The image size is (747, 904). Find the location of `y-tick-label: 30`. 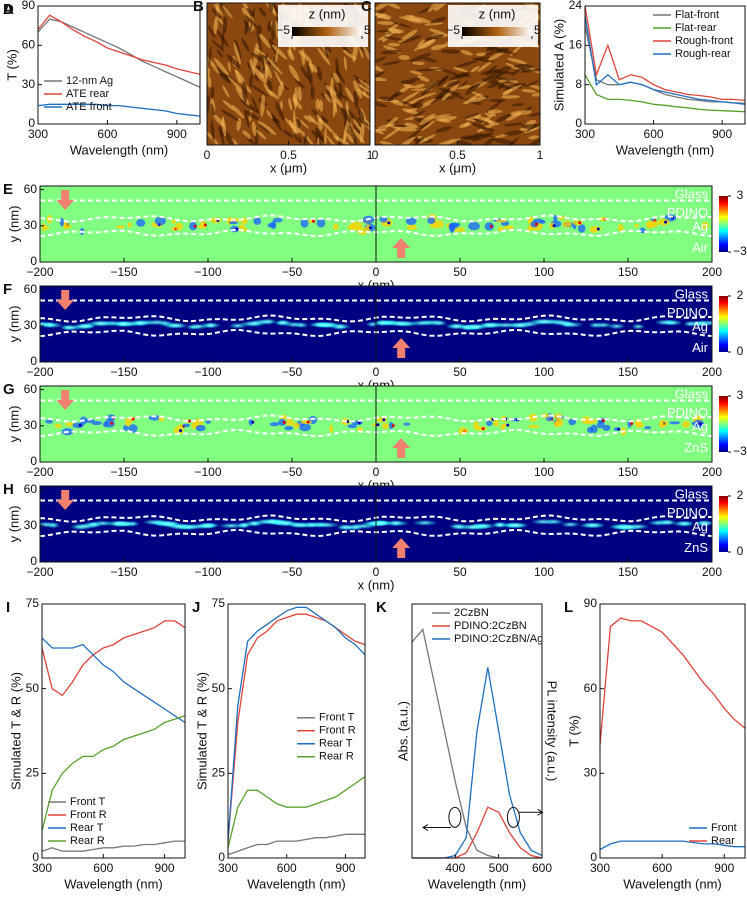

y-tick-label: 30 is located at coordinates (31, 325).